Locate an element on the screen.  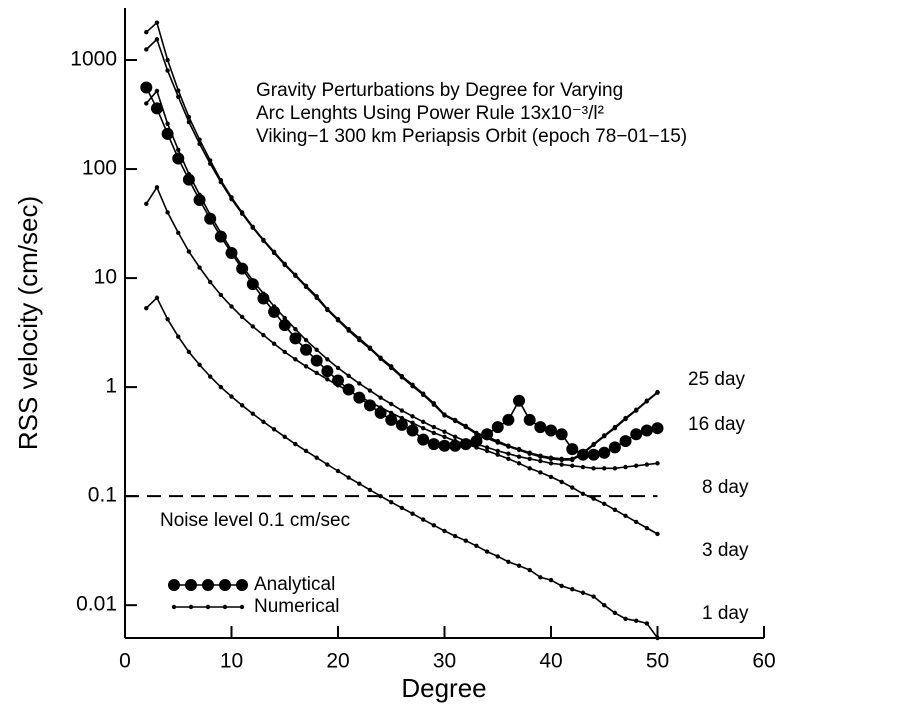
title-line: Arc Lenghts Using Power Rule 13x10⁻³/l² is located at coordinates (430, 113).